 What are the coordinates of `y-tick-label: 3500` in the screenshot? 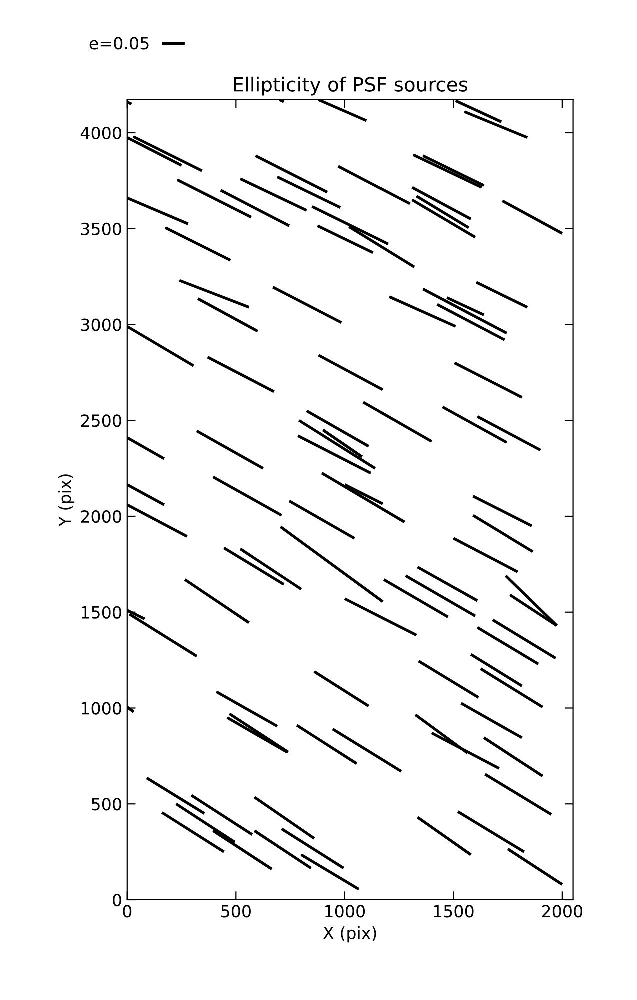 It's located at (101, 229).